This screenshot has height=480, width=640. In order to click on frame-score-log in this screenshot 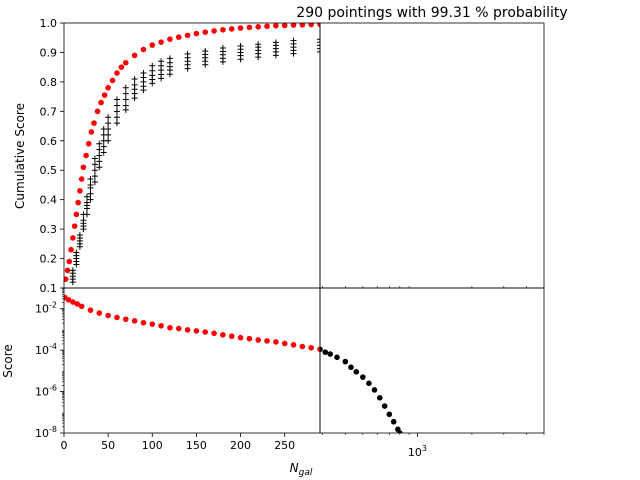, I will do `click(432, 360)`.